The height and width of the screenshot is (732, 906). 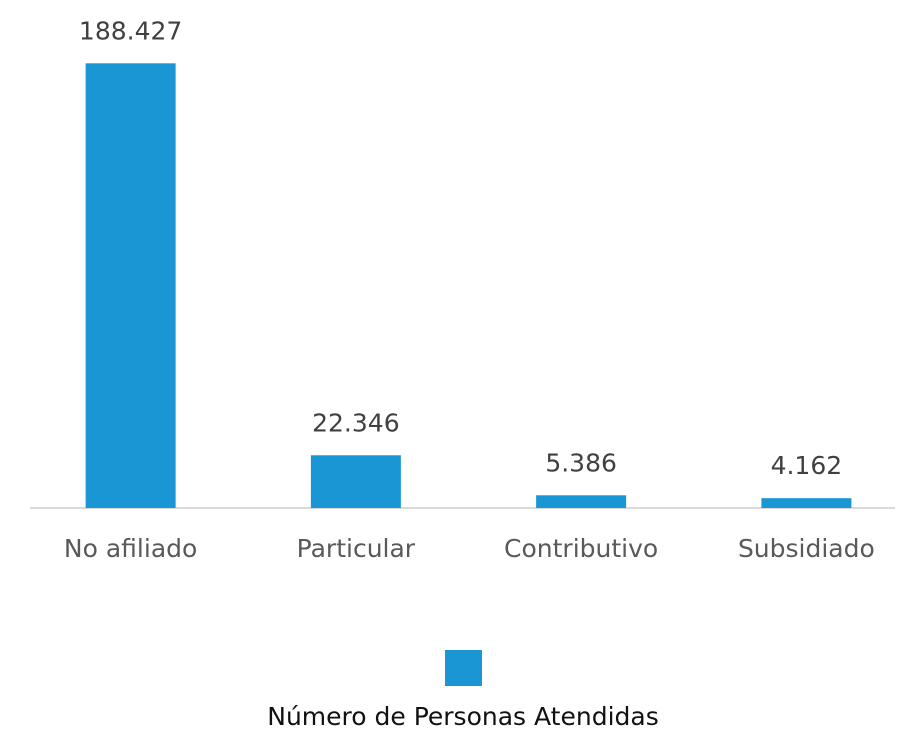 I want to click on value-label: 4.162, so click(x=807, y=465).